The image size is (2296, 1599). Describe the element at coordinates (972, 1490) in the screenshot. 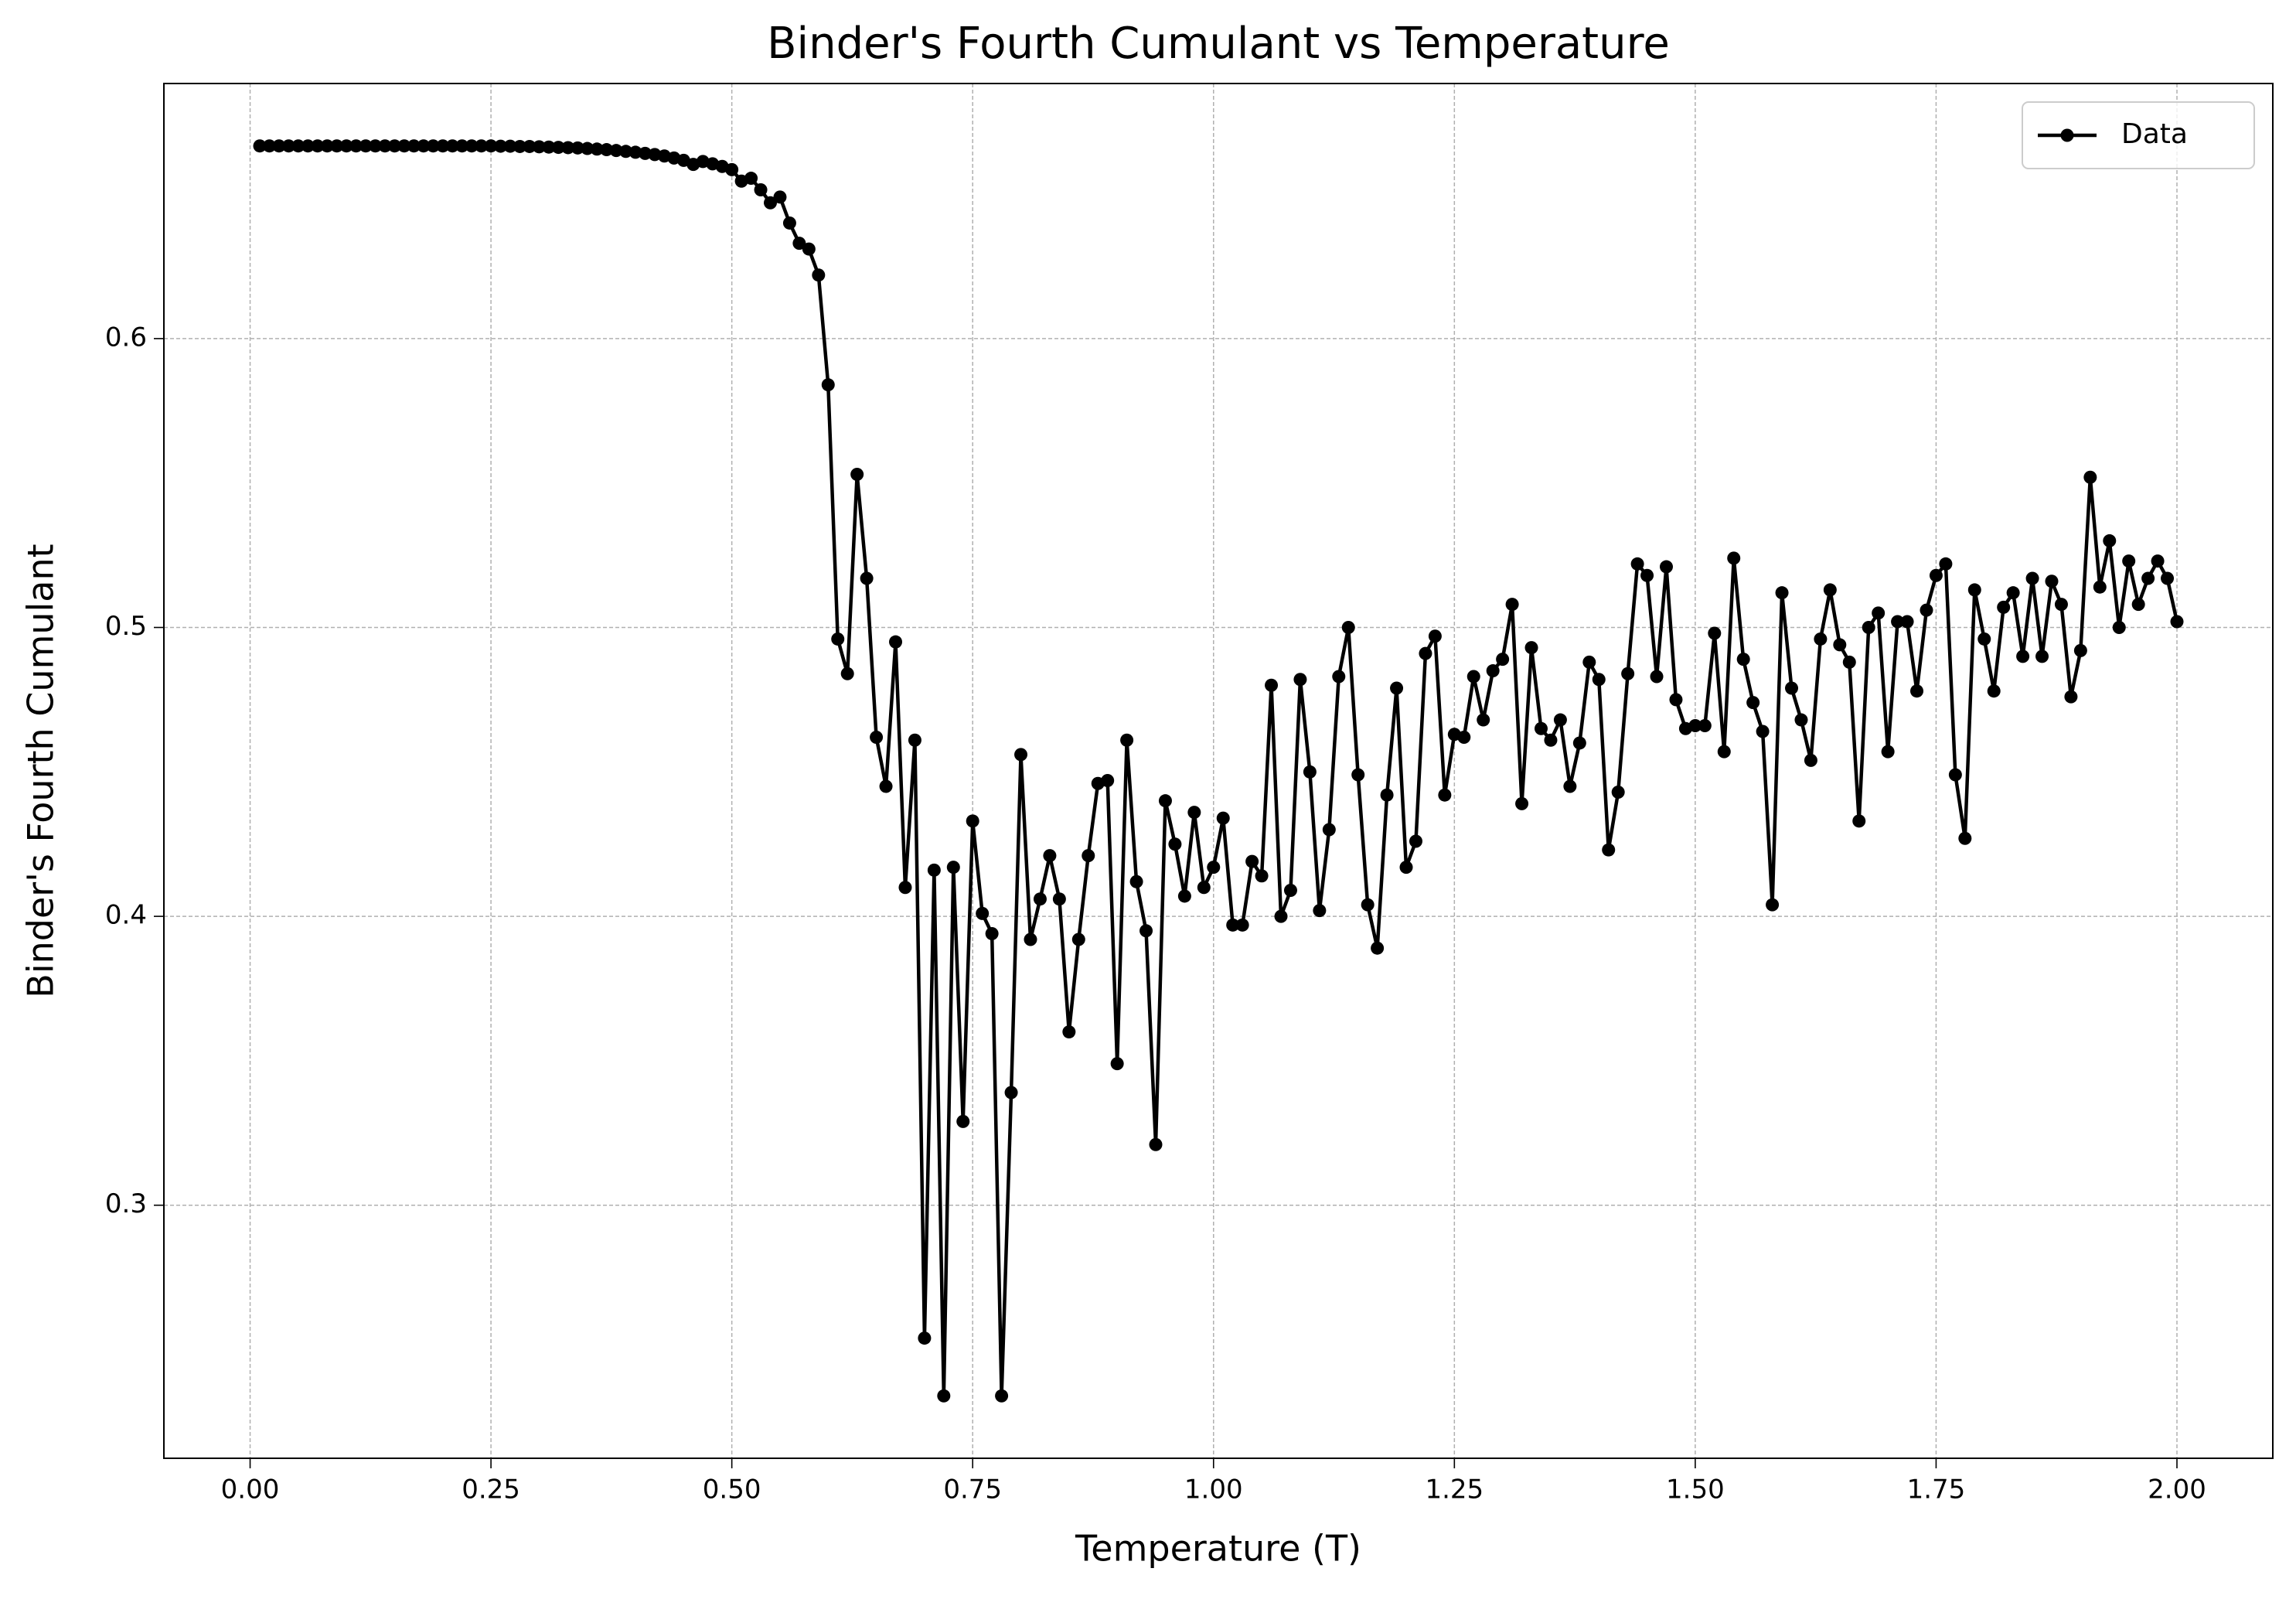

I see `x-tick-label: 0.75` at that location.